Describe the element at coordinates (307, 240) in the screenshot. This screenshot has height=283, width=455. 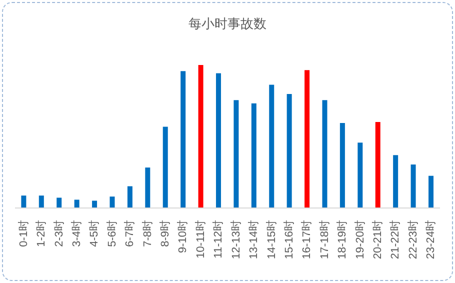
I see `x-tick-label: 16-17时` at that location.